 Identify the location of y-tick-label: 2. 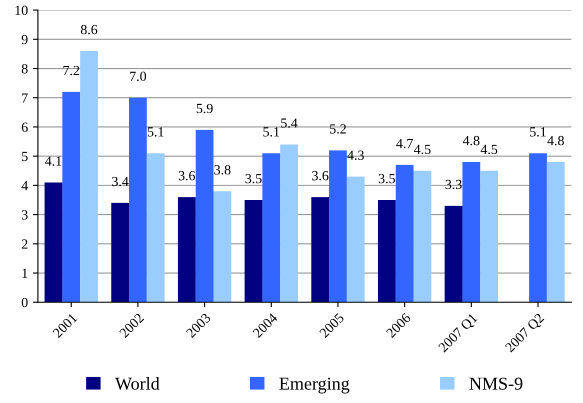
(25, 244).